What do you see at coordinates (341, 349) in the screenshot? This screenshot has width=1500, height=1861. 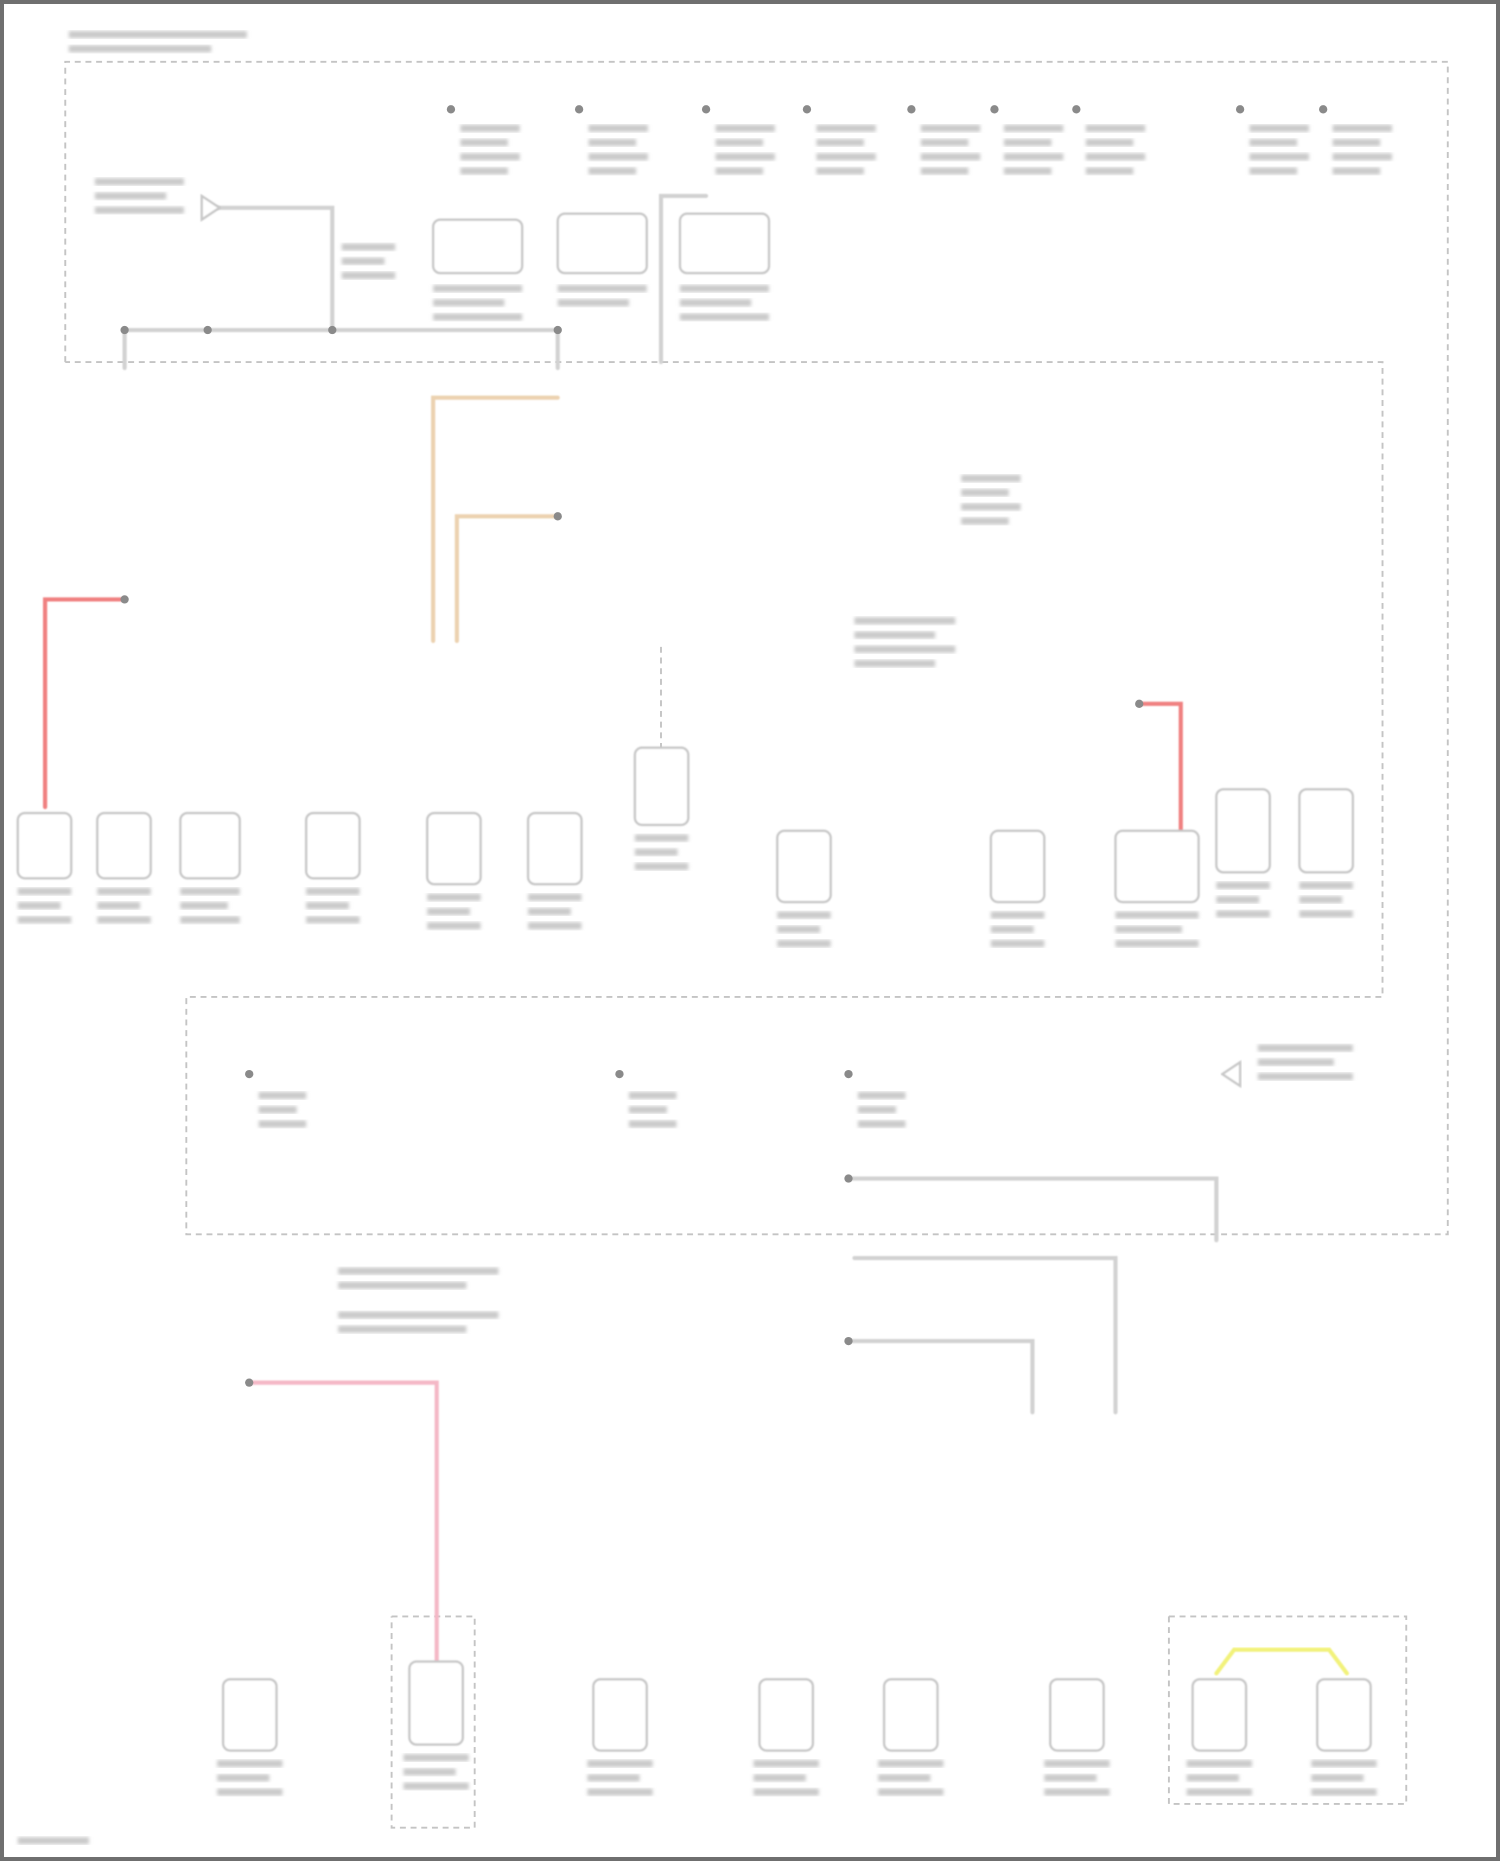 I see `wire-wire_default` at bounding box center [341, 349].